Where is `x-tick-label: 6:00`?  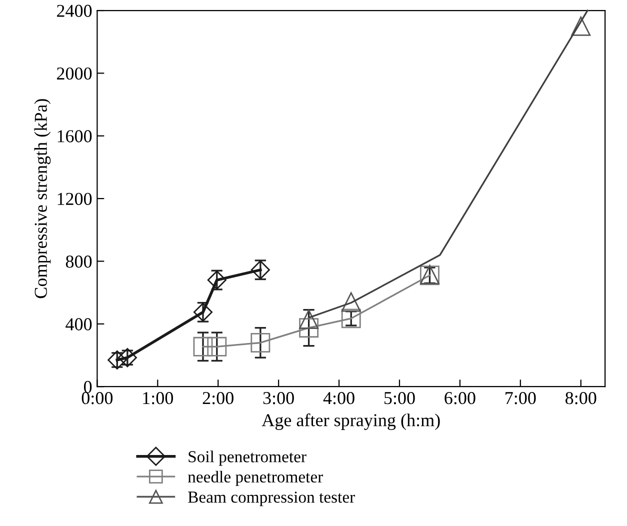
x-tick-label: 6:00 is located at coordinates (460, 398).